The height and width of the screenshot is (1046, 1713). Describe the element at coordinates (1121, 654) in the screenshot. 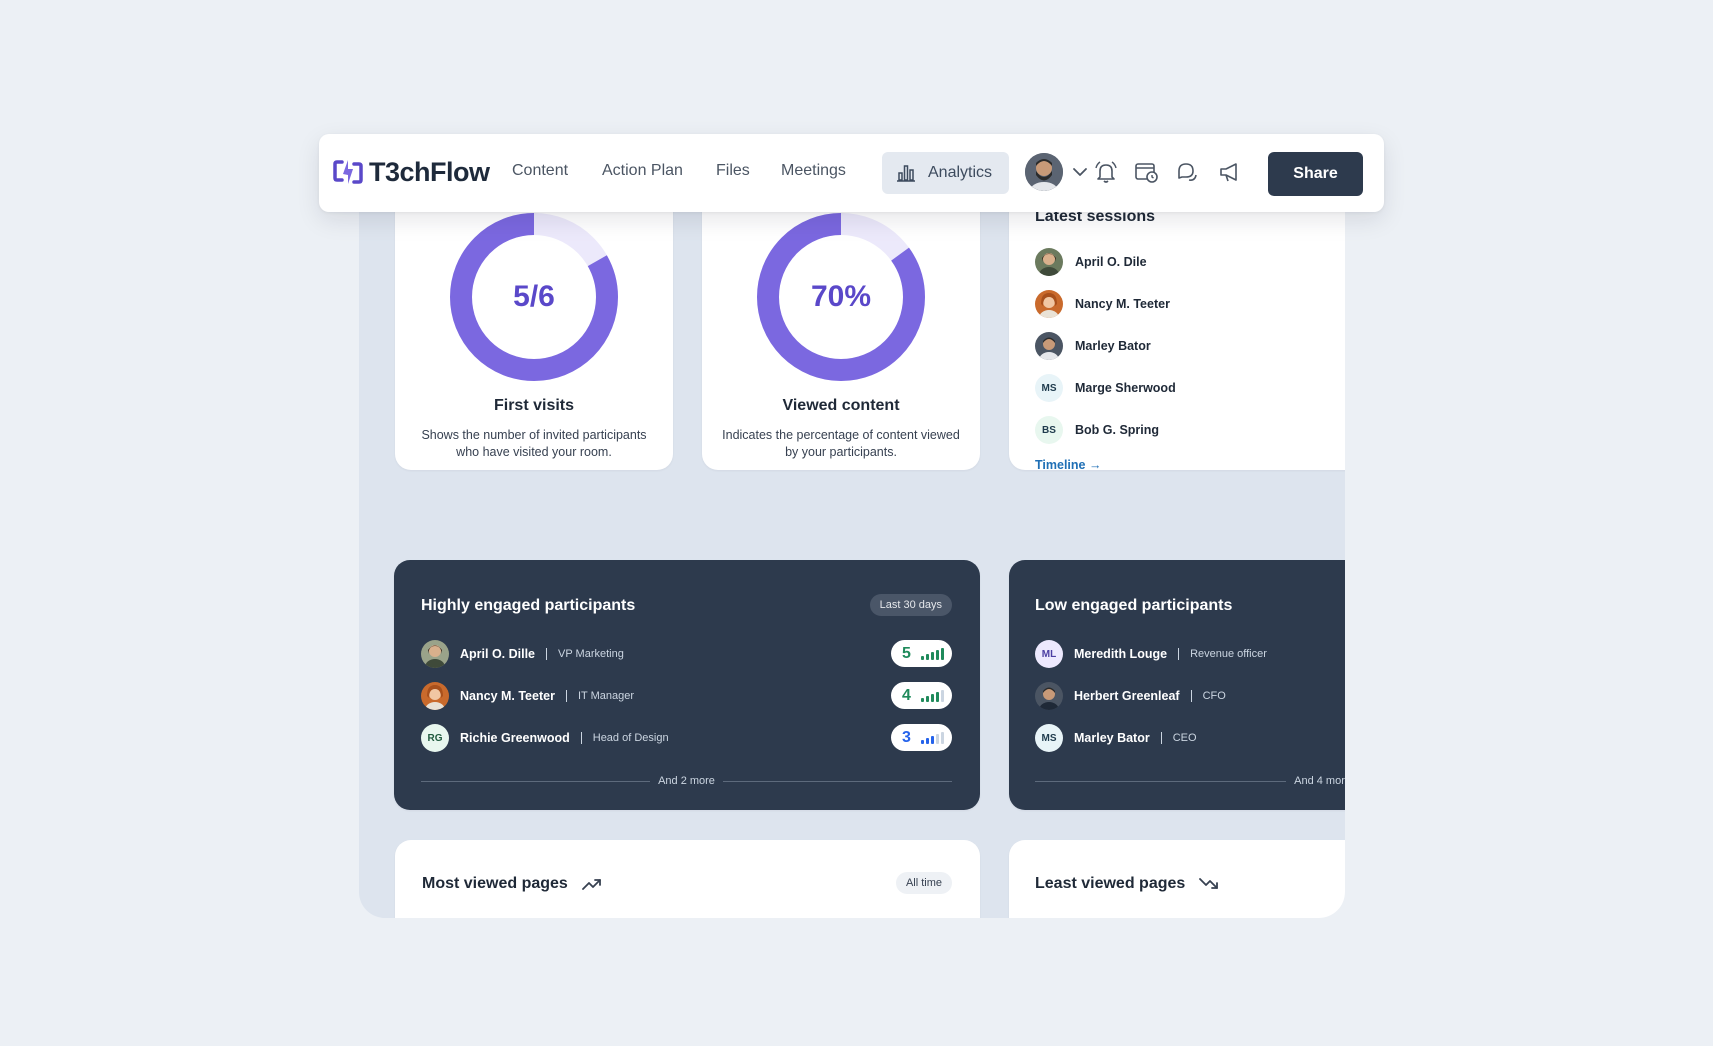

I see `participant-name: Meredith Louge` at that location.